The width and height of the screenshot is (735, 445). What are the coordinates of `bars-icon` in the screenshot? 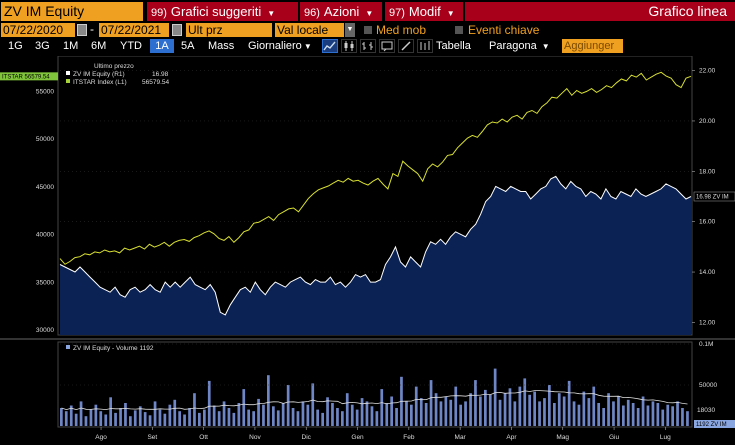 It's located at (425, 46).